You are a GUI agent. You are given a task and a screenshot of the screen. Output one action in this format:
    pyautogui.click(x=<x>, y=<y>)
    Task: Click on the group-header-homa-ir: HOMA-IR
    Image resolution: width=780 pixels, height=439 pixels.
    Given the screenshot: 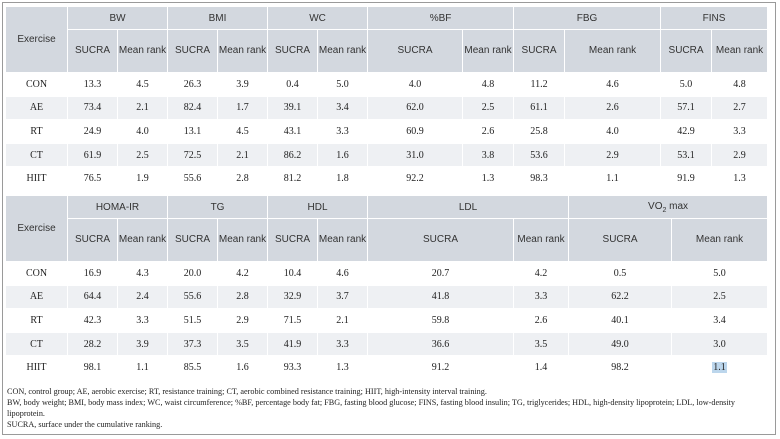 What is the action you would take?
    pyautogui.click(x=117, y=207)
    